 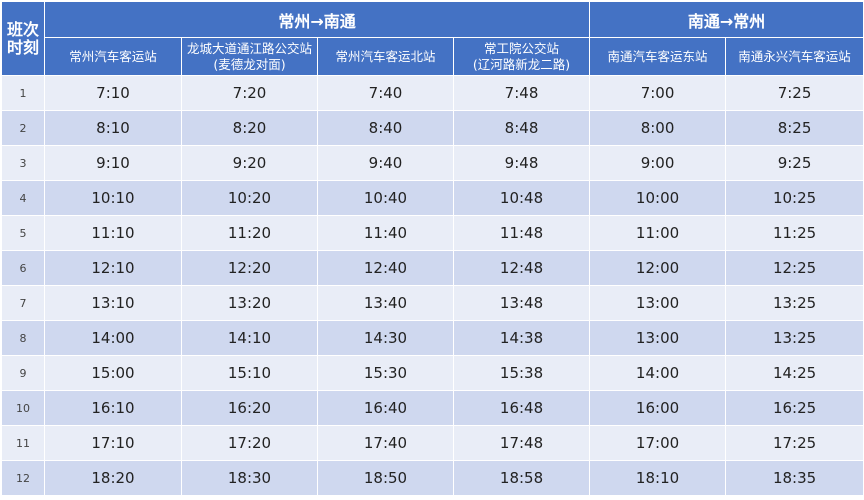 I want to click on table-row: 4 10:10 10:20 10:40 10:48 10:00 10:25, so click(x=432, y=198).